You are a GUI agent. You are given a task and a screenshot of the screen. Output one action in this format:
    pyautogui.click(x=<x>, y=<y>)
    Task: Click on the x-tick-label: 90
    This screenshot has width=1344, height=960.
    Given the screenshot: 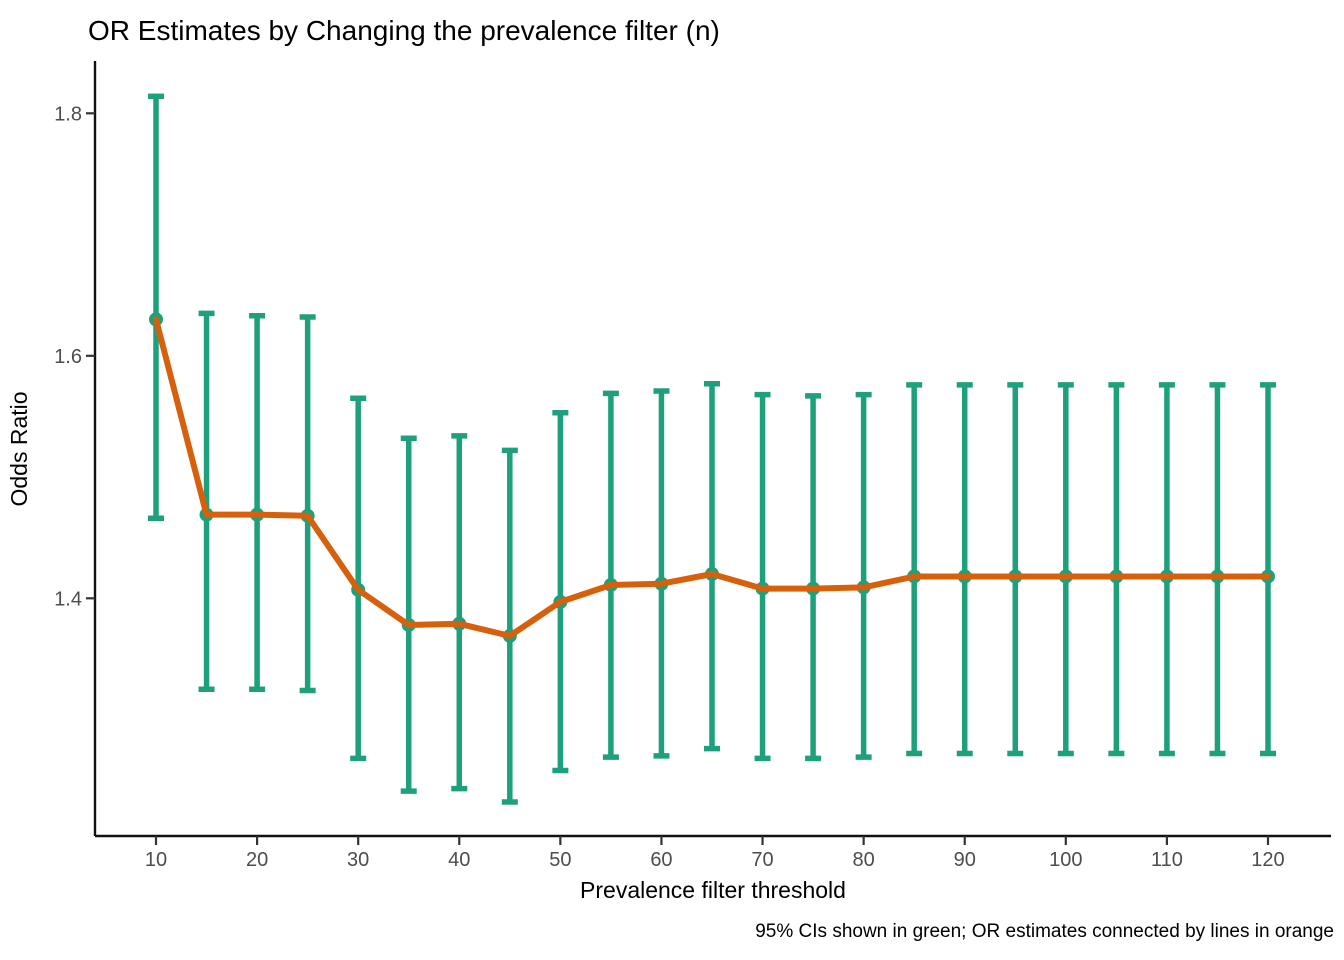 What is the action you would take?
    pyautogui.click(x=965, y=860)
    